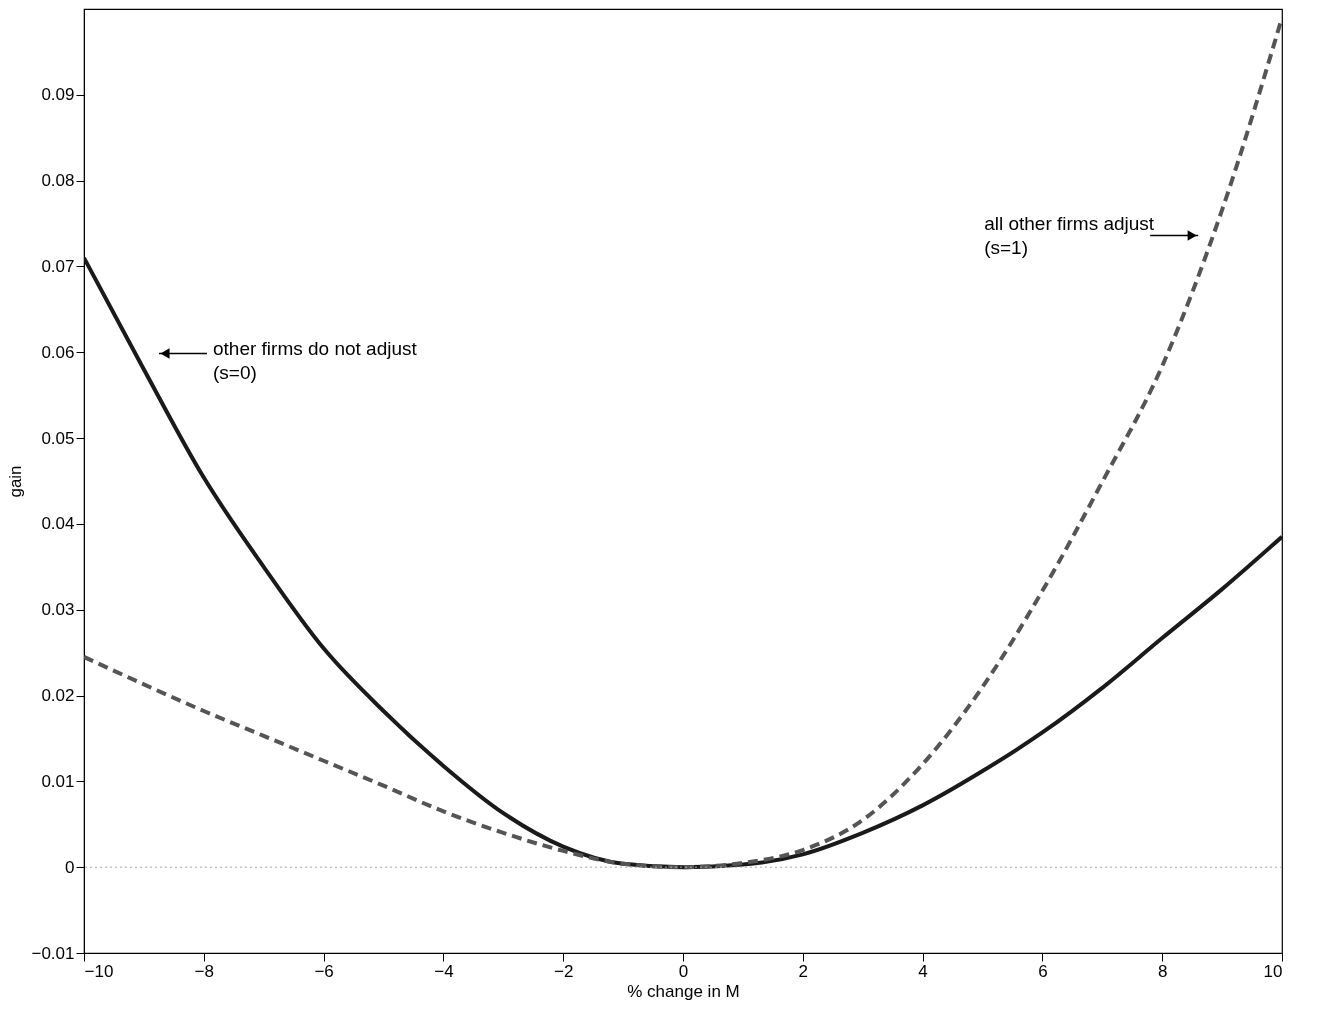  Describe the element at coordinates (444, 971) in the screenshot. I see `x-tick-label: −4` at that location.